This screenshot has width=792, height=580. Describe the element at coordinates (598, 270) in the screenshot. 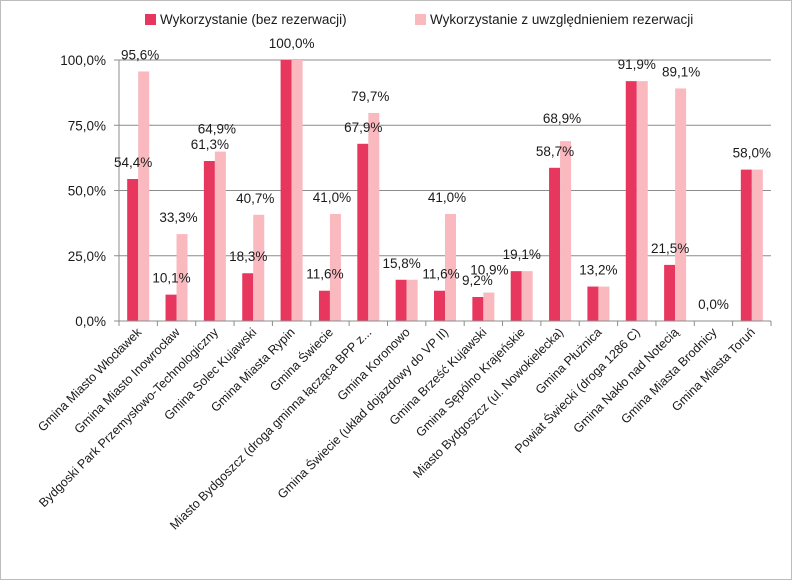

I see `data-label: 13,2%` at that location.